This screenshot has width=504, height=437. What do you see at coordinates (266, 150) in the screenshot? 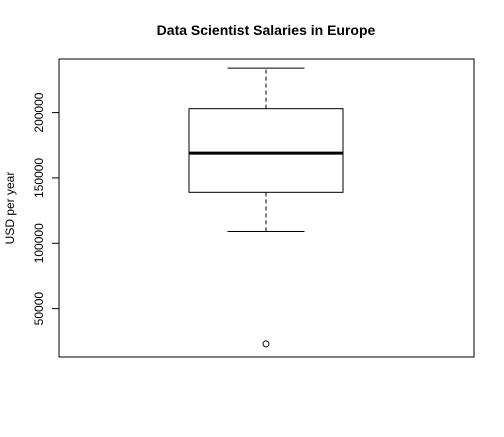
I see `interquartile-box` at bounding box center [266, 150].